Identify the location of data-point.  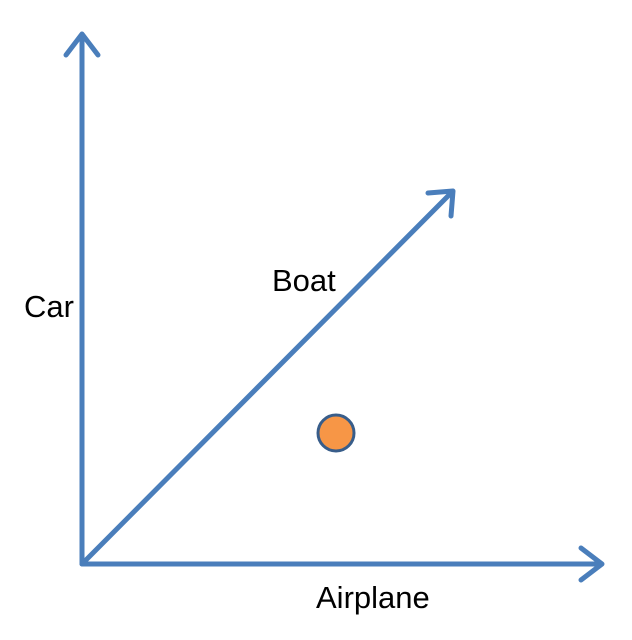
(336, 433).